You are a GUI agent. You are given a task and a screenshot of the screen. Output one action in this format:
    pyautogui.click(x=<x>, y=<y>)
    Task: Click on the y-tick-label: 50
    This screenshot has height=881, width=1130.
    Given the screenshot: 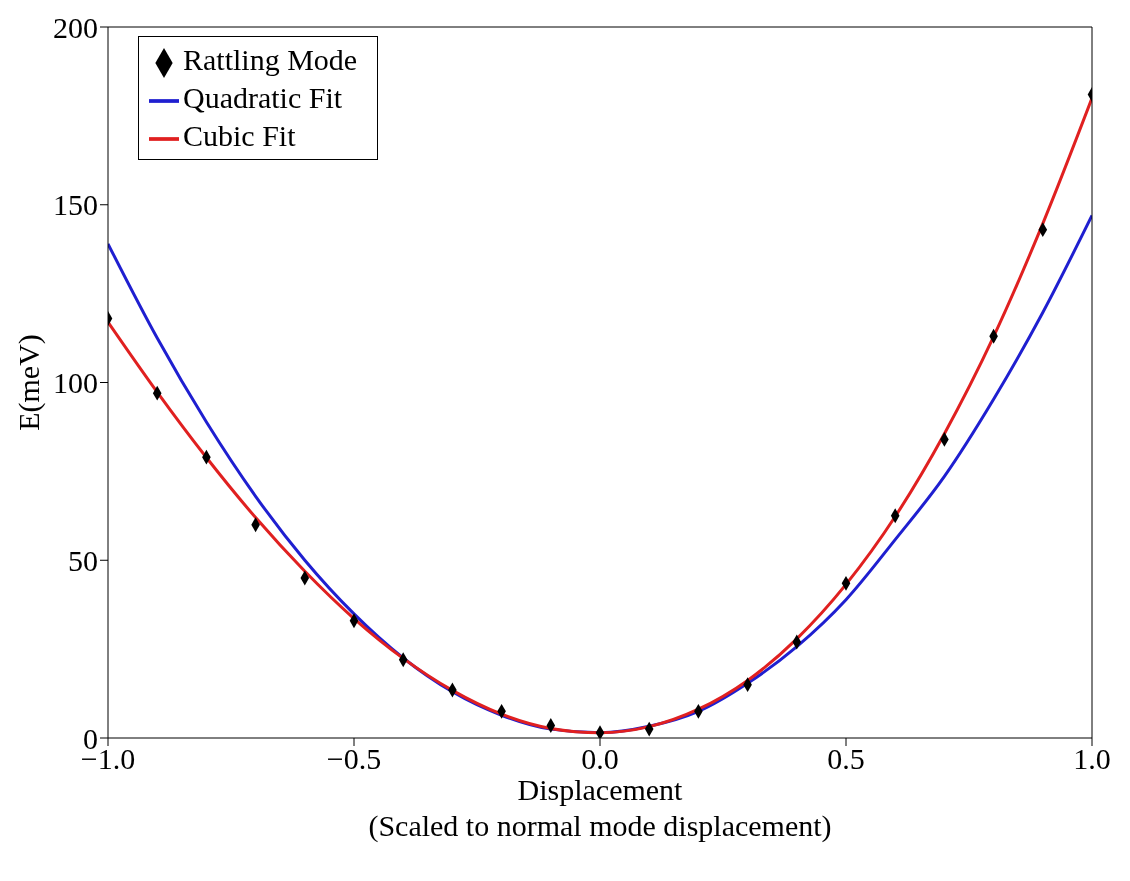 What is the action you would take?
    pyautogui.click(x=83, y=560)
    